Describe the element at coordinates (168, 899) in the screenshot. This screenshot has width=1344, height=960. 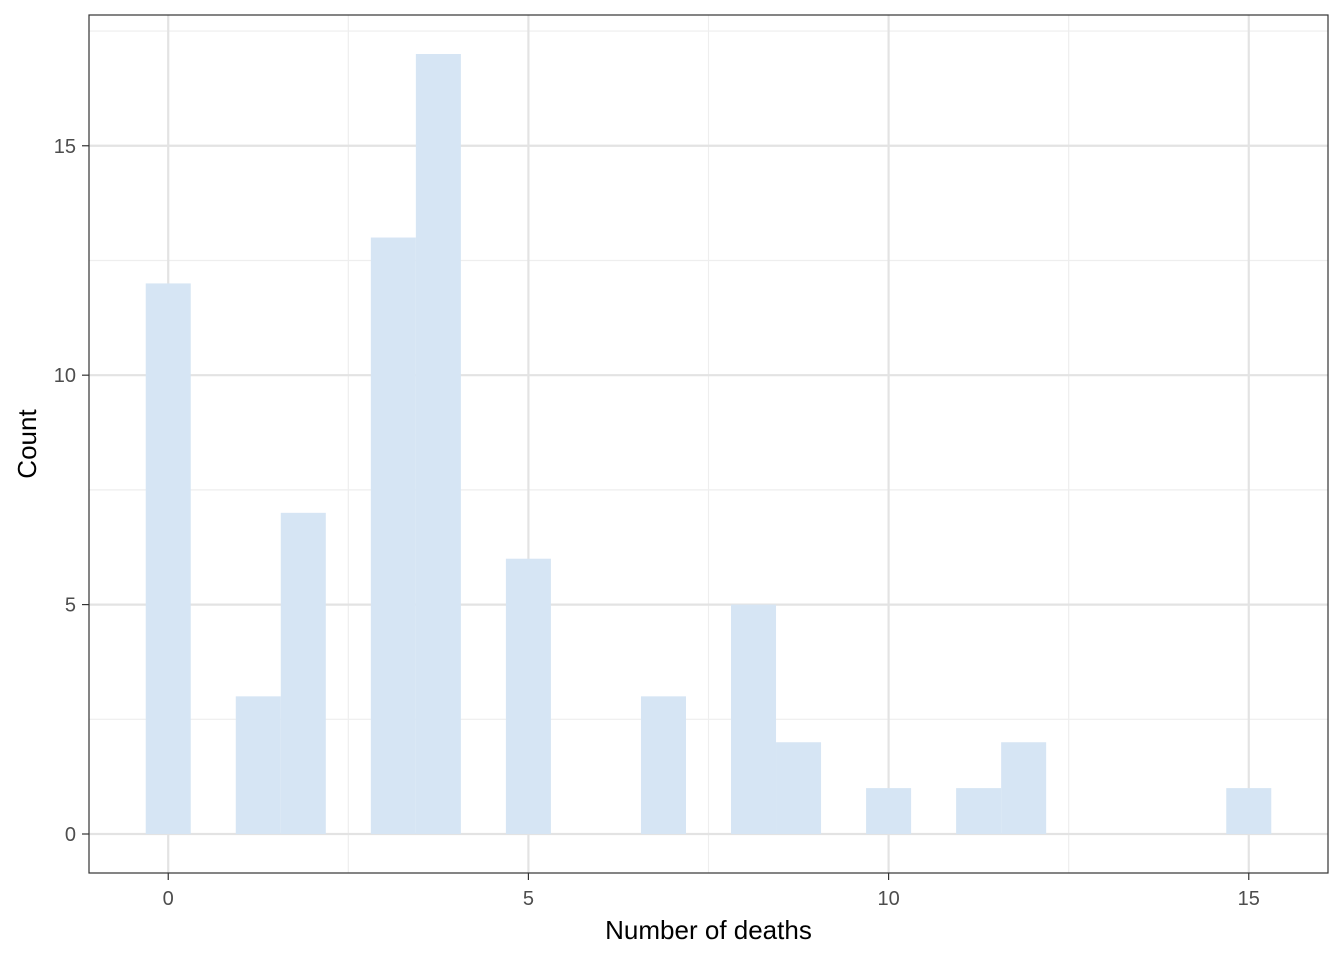
I see `x-tick-label: 0` at that location.